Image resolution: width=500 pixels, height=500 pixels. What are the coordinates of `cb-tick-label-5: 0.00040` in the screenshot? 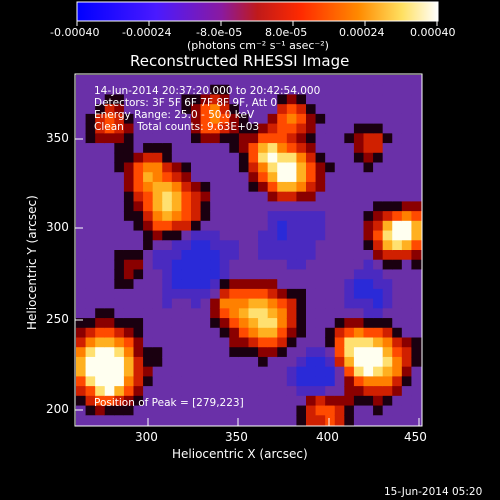 It's located at (433, 32).